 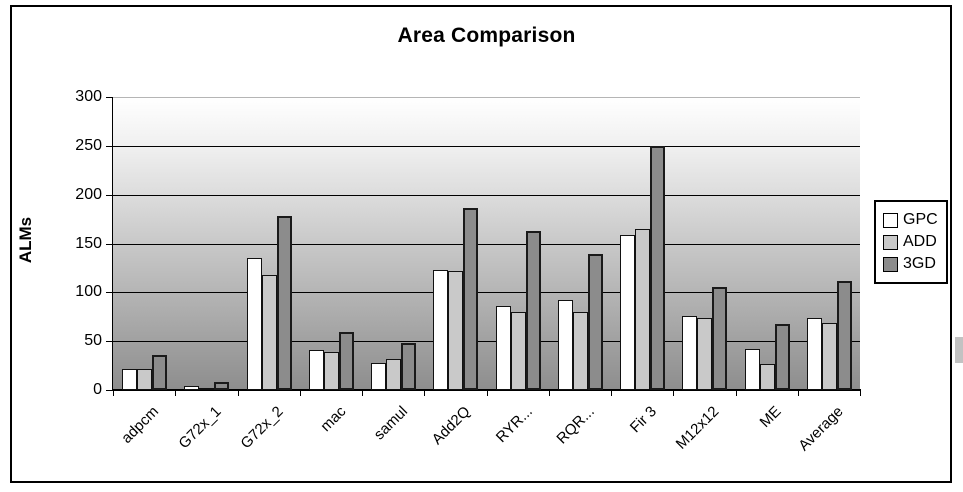 I want to click on y-tick-label: 300, so click(x=88, y=96).